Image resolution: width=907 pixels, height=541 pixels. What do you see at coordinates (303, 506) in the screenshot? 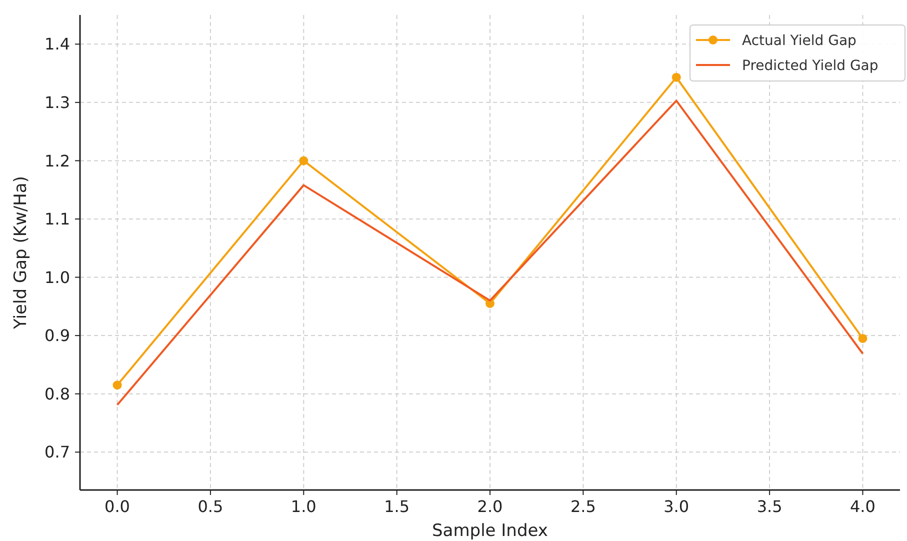
I see `x-tick-label: 1.0` at bounding box center [303, 506].